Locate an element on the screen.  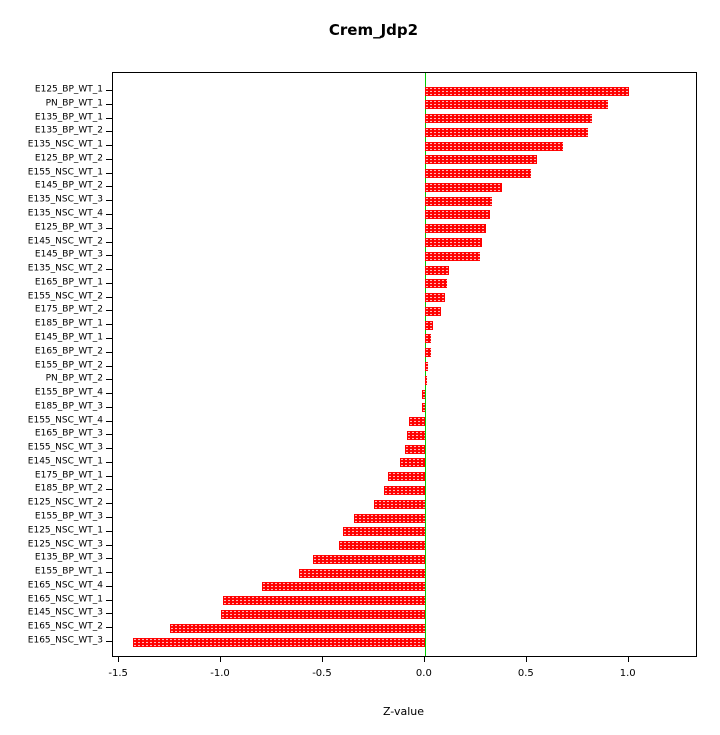
y-axis-label: E165_BP_WT_3 is located at coordinates (68, 433).